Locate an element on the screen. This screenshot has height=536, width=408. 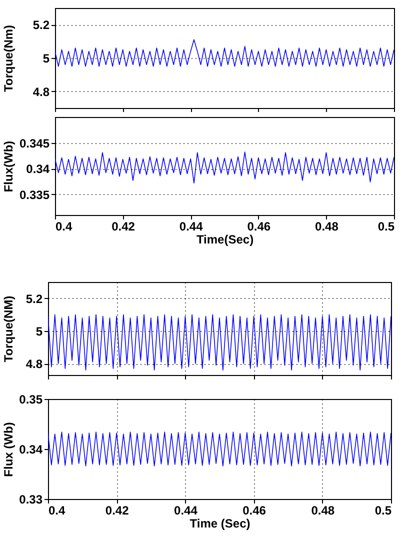
y-axis-title: Flux(Wb) is located at coordinates (9, 166).